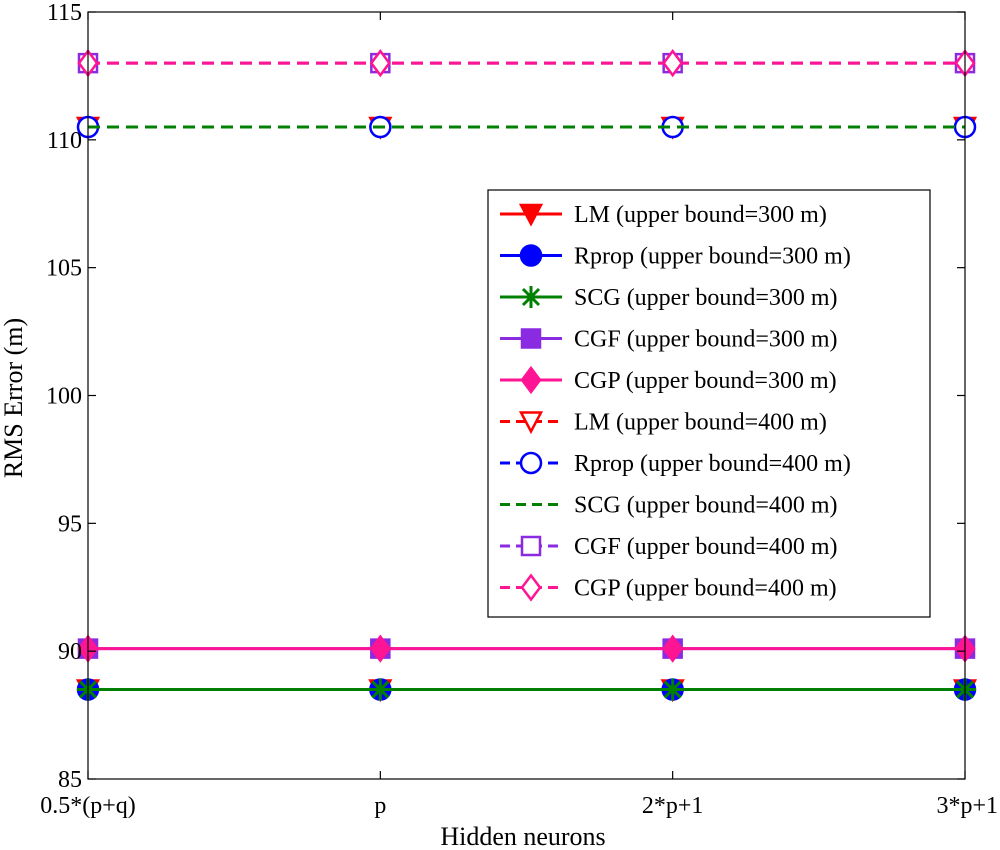 This screenshot has width=1000, height=850. Describe the element at coordinates (70, 652) in the screenshot. I see `y-tick-label: 90` at that location.